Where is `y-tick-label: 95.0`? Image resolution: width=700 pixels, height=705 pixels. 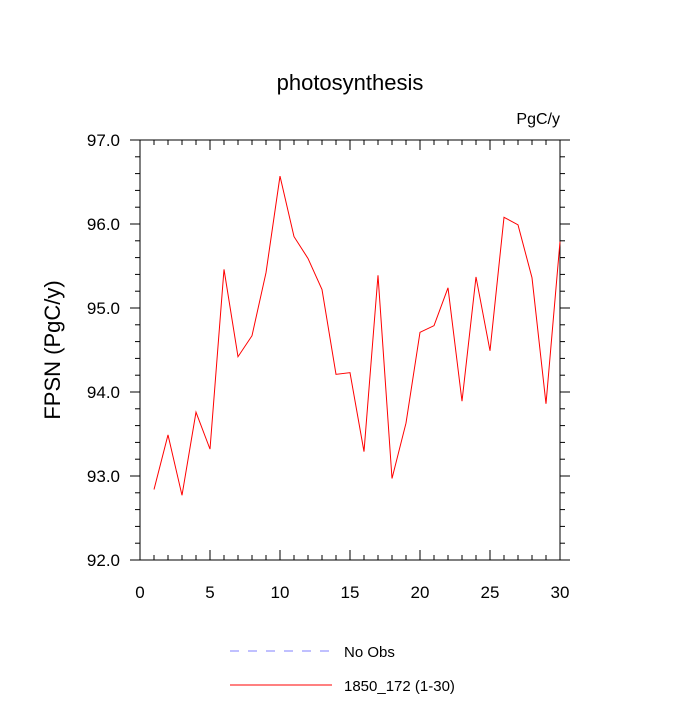 y-tick-label: 95.0 is located at coordinates (103, 308).